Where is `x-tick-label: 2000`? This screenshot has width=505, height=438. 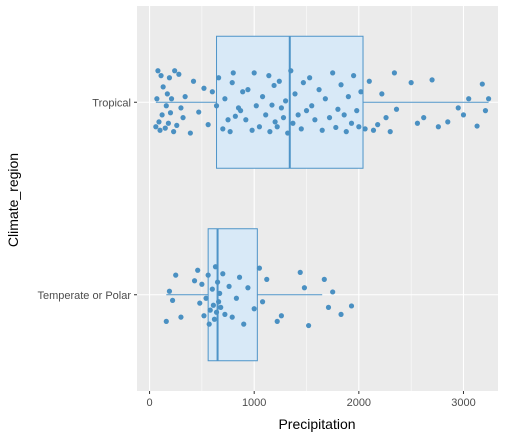
x-tick-label: 2000 is located at coordinates (359, 403).